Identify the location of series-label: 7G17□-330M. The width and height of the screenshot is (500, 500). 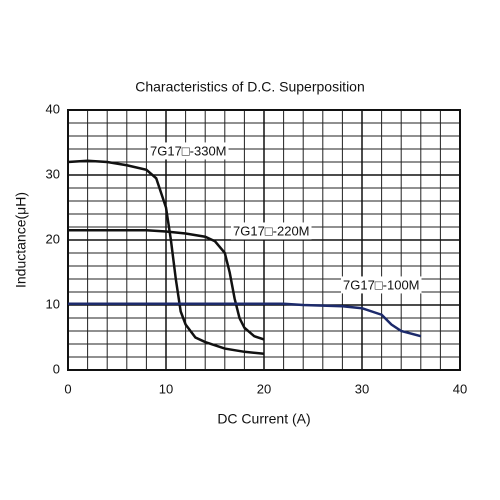
(188, 150).